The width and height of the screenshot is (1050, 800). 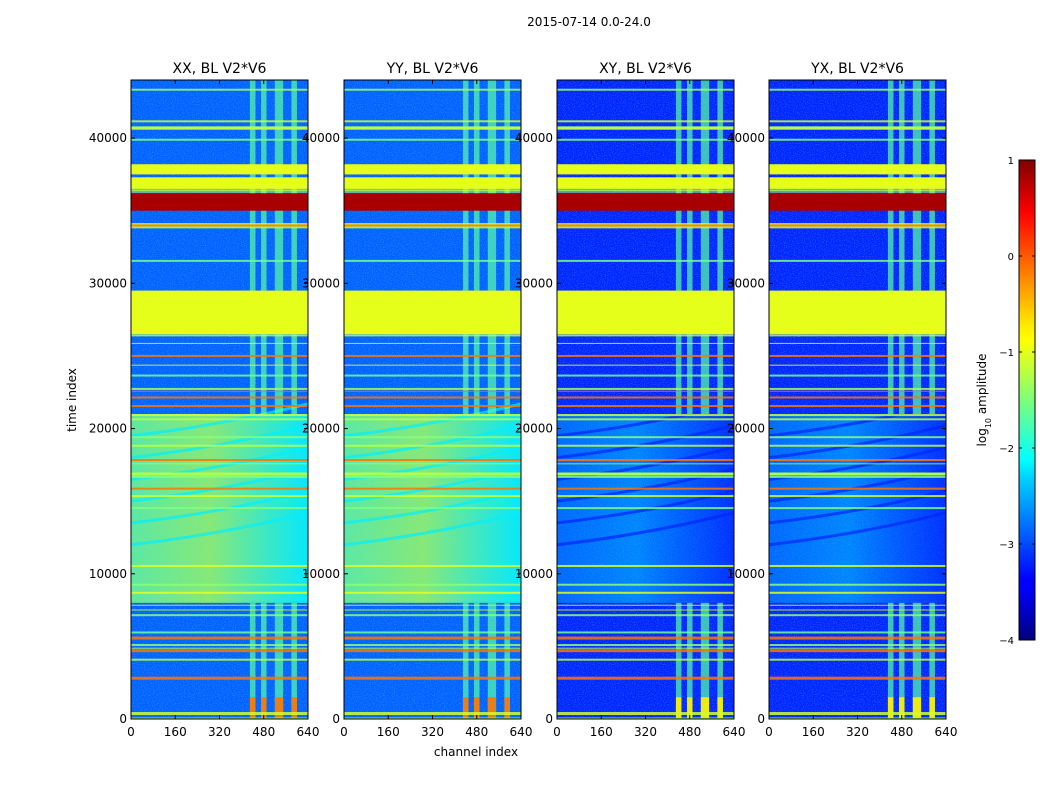 I want to click on y-tick-label: 30000, so click(x=534, y=283).